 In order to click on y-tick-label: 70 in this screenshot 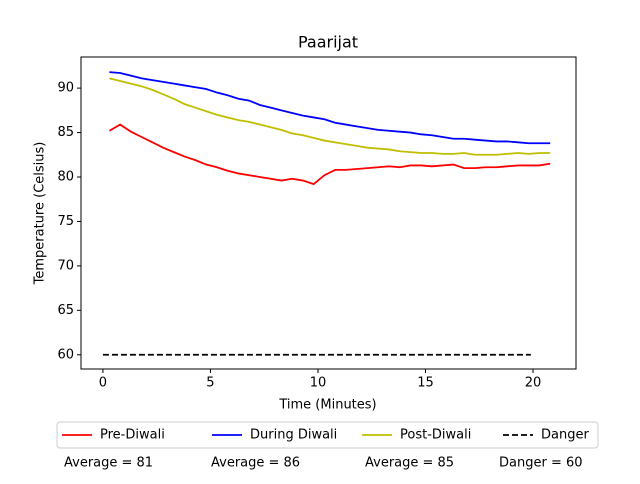, I will do `click(65, 265)`.